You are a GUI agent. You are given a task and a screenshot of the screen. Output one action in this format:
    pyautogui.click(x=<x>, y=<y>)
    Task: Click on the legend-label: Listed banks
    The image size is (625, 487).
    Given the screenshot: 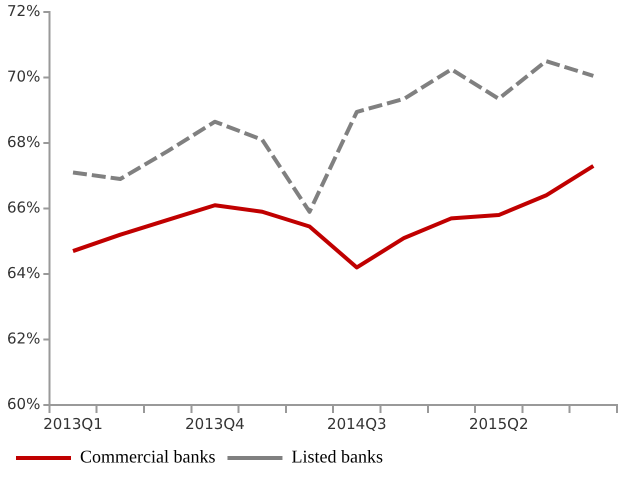 What is the action you would take?
    pyautogui.click(x=337, y=456)
    